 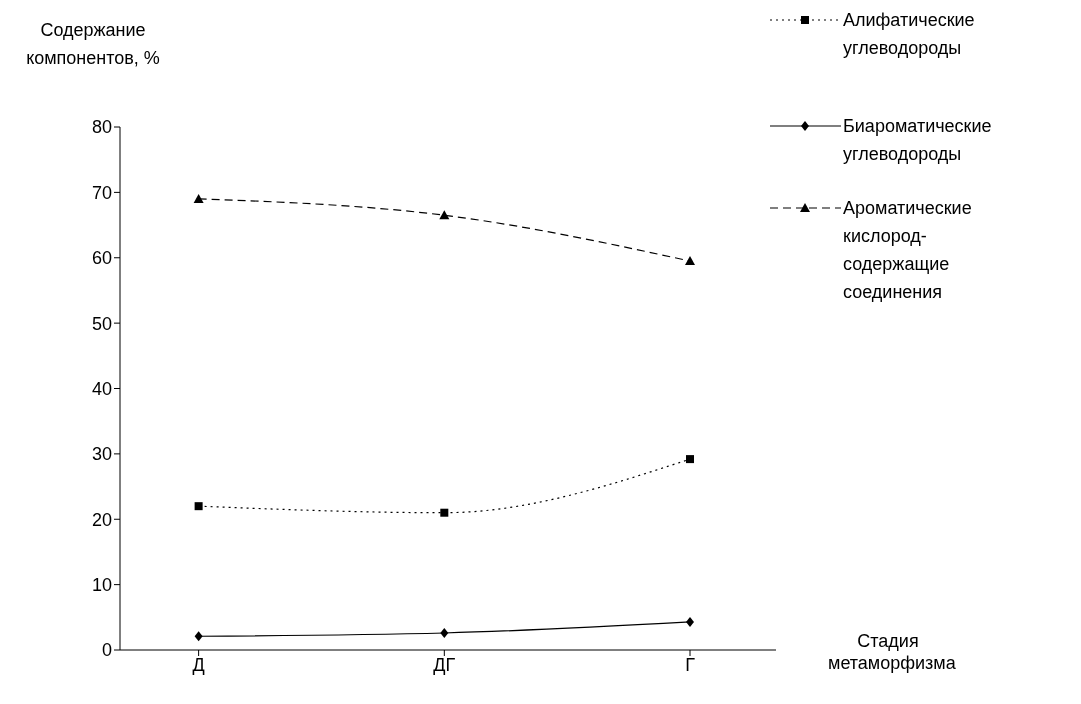 I want to click on y-tick-label: 10, so click(x=101, y=585).